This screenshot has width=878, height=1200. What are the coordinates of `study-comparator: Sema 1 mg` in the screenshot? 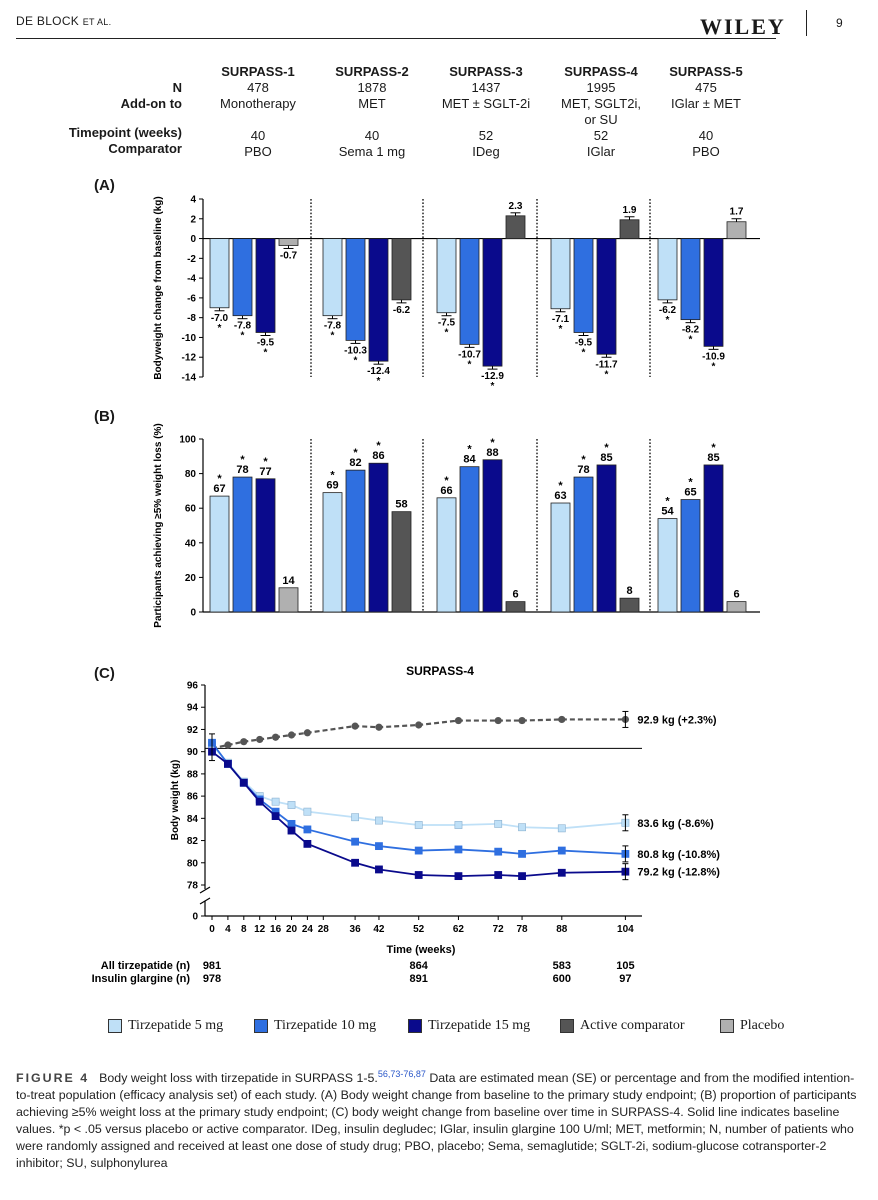 It's located at (372, 151).